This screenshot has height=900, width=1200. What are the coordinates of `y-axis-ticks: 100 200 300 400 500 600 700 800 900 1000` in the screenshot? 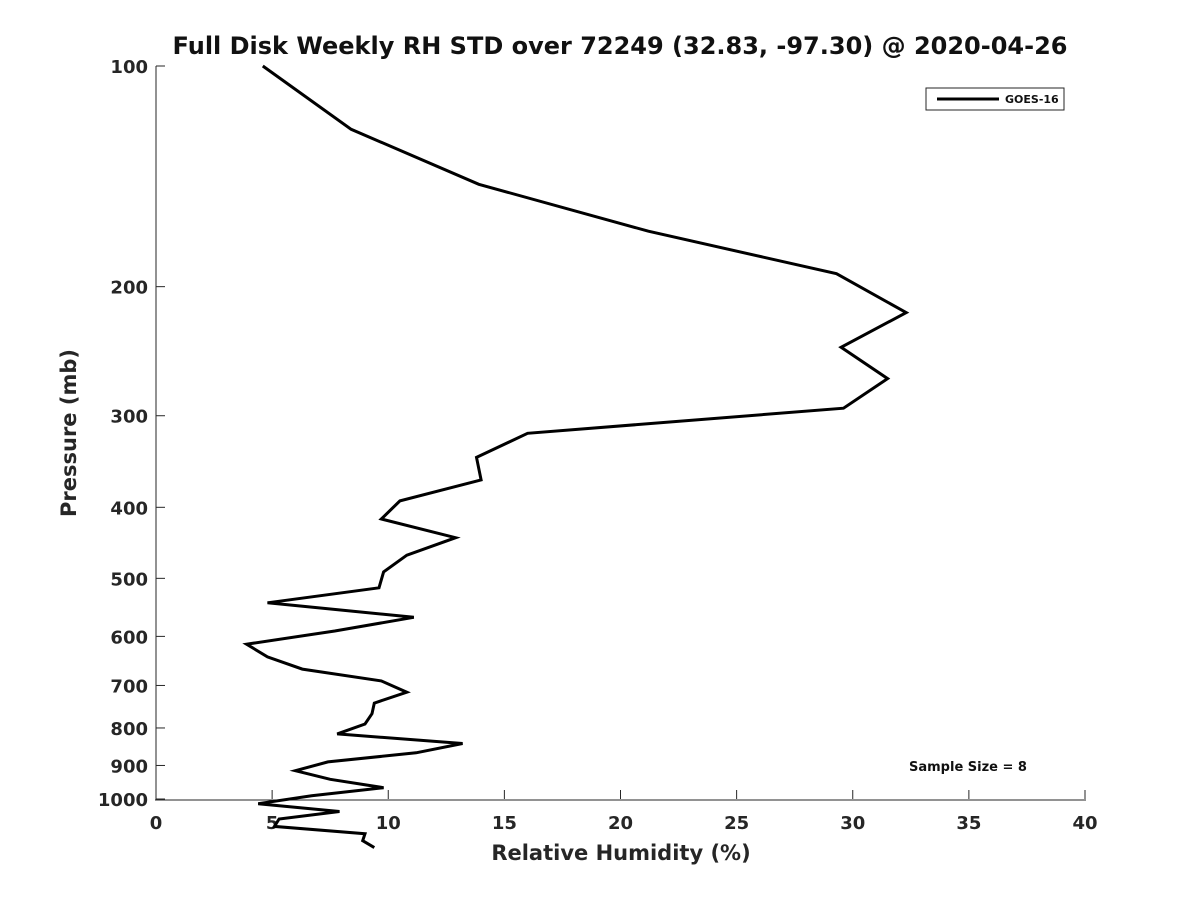 It's located at (131, 434).